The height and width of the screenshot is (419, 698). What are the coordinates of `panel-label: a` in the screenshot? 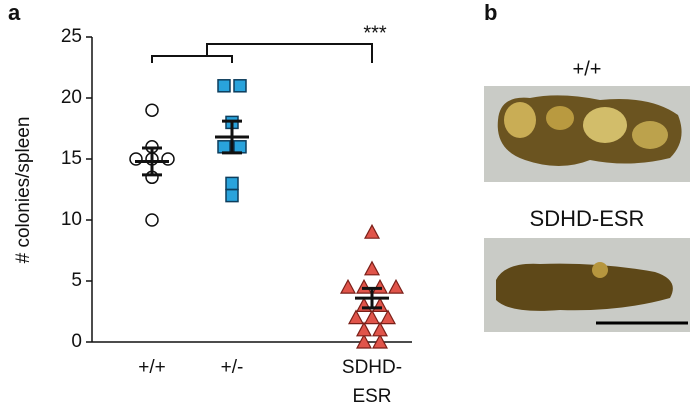 It's located at (14, 12).